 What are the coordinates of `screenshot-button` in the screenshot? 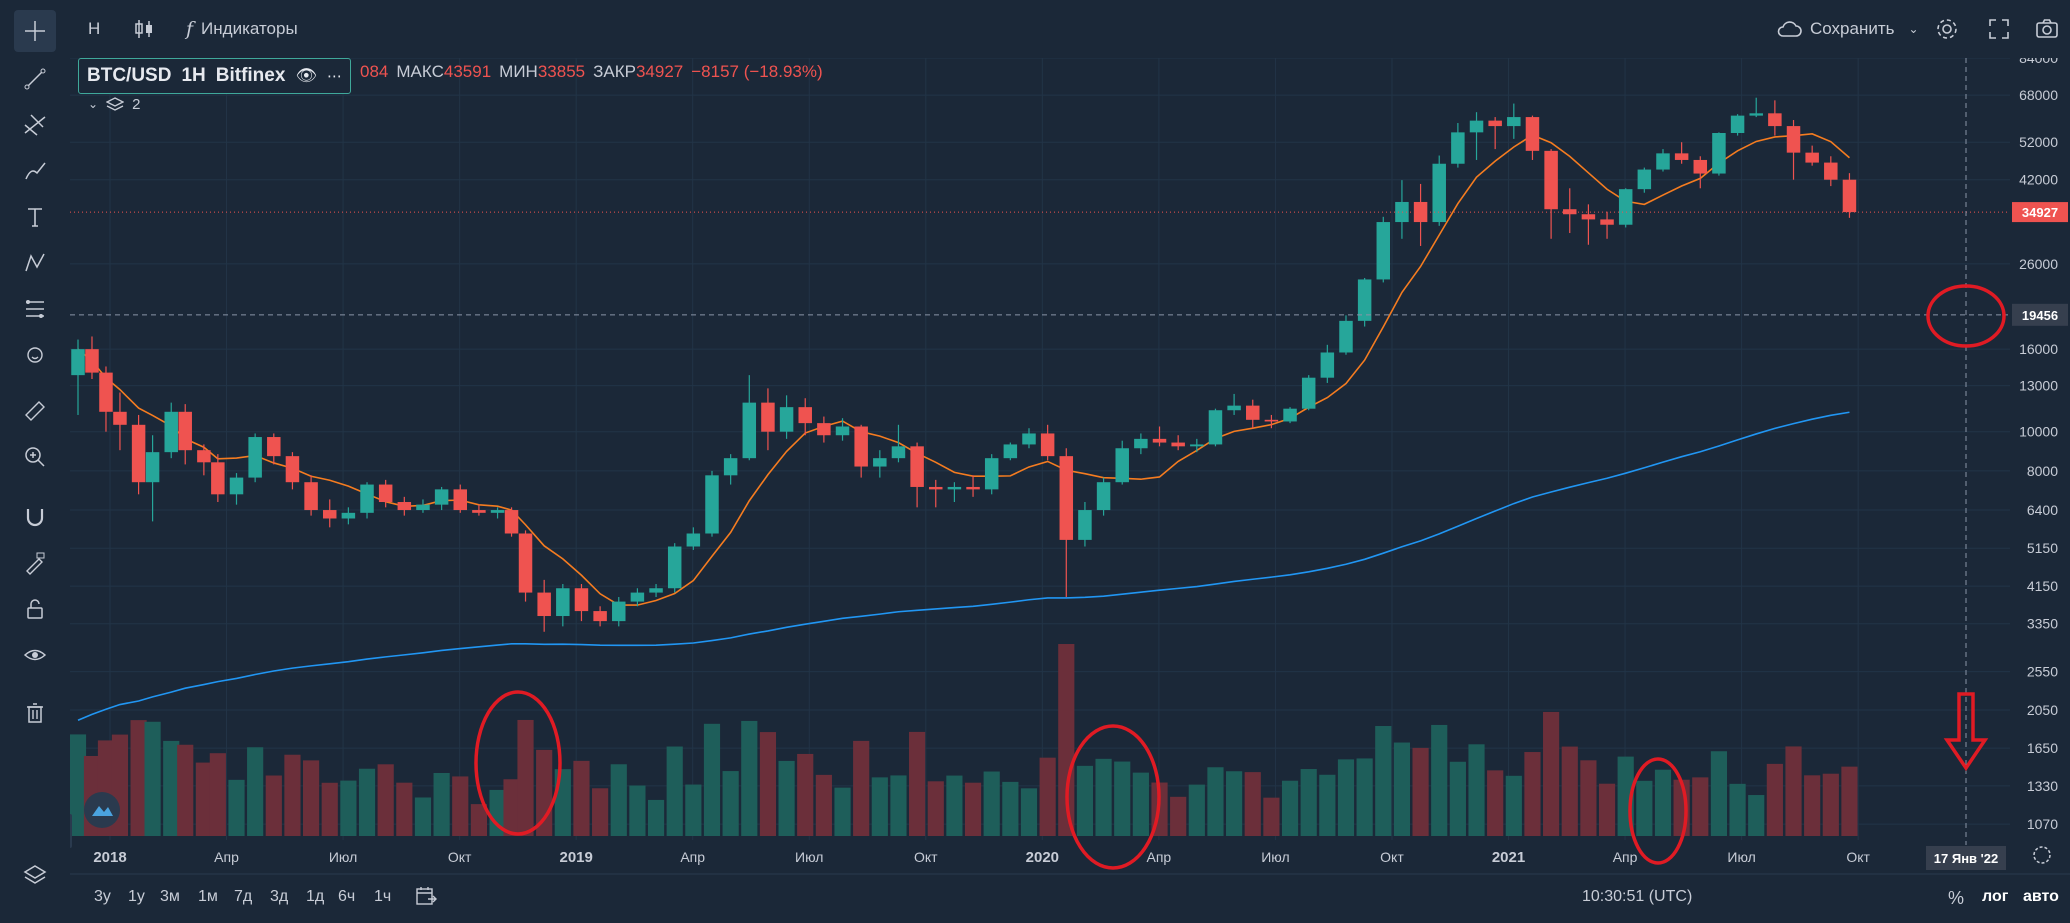 It's located at (2047, 29).